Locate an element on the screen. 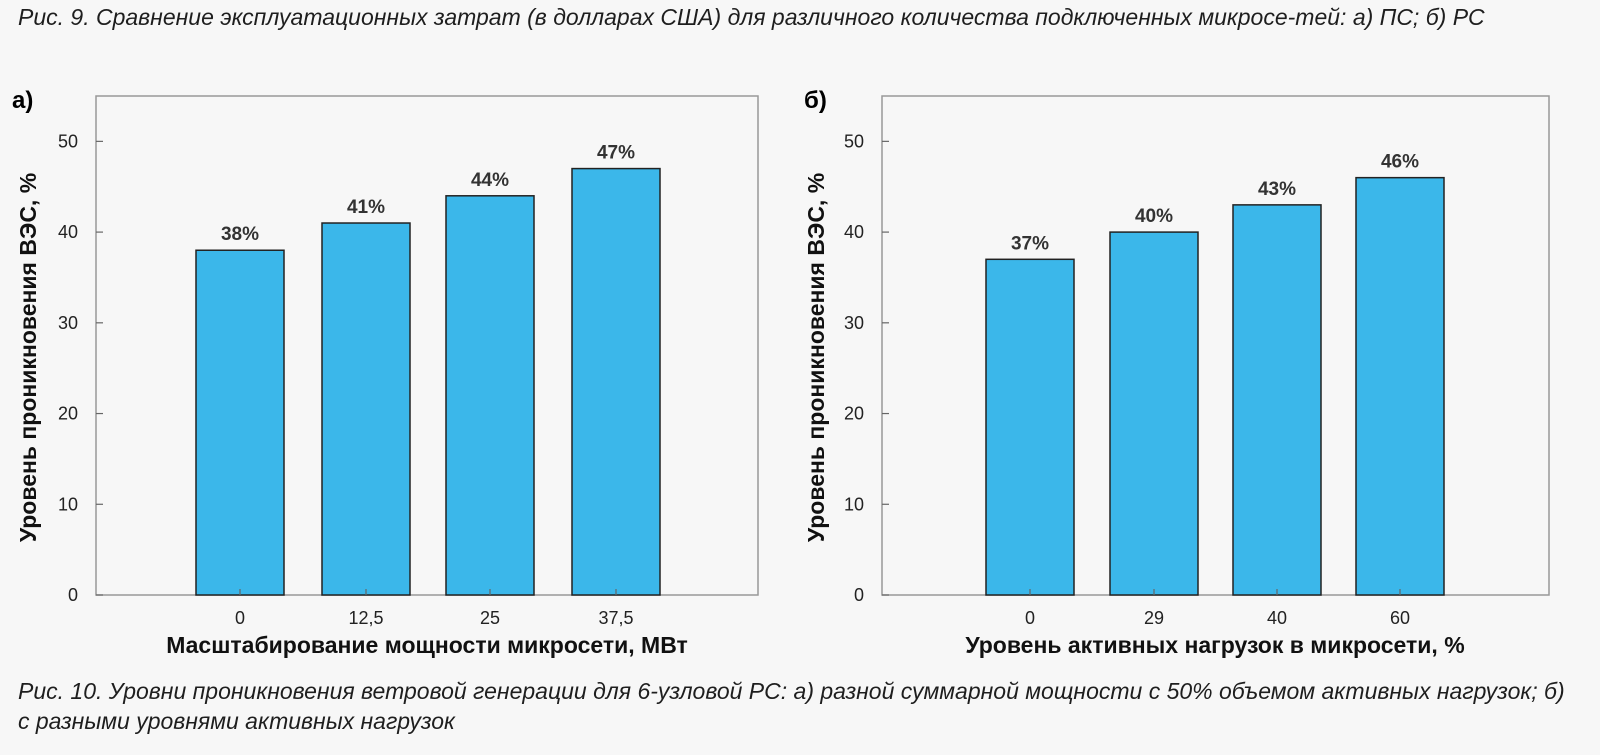 The image size is (1600, 755). x-axis-title: Уровень активных нагрузок в микросети, % is located at coordinates (1214, 645).